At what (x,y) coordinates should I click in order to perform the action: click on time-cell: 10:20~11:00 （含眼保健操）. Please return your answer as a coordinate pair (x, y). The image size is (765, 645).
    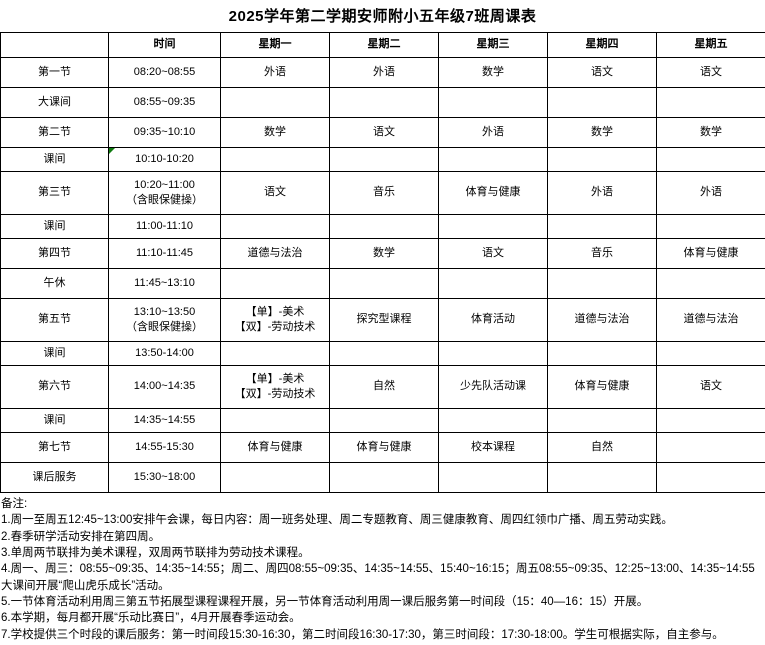
    Looking at the image, I should click on (165, 193).